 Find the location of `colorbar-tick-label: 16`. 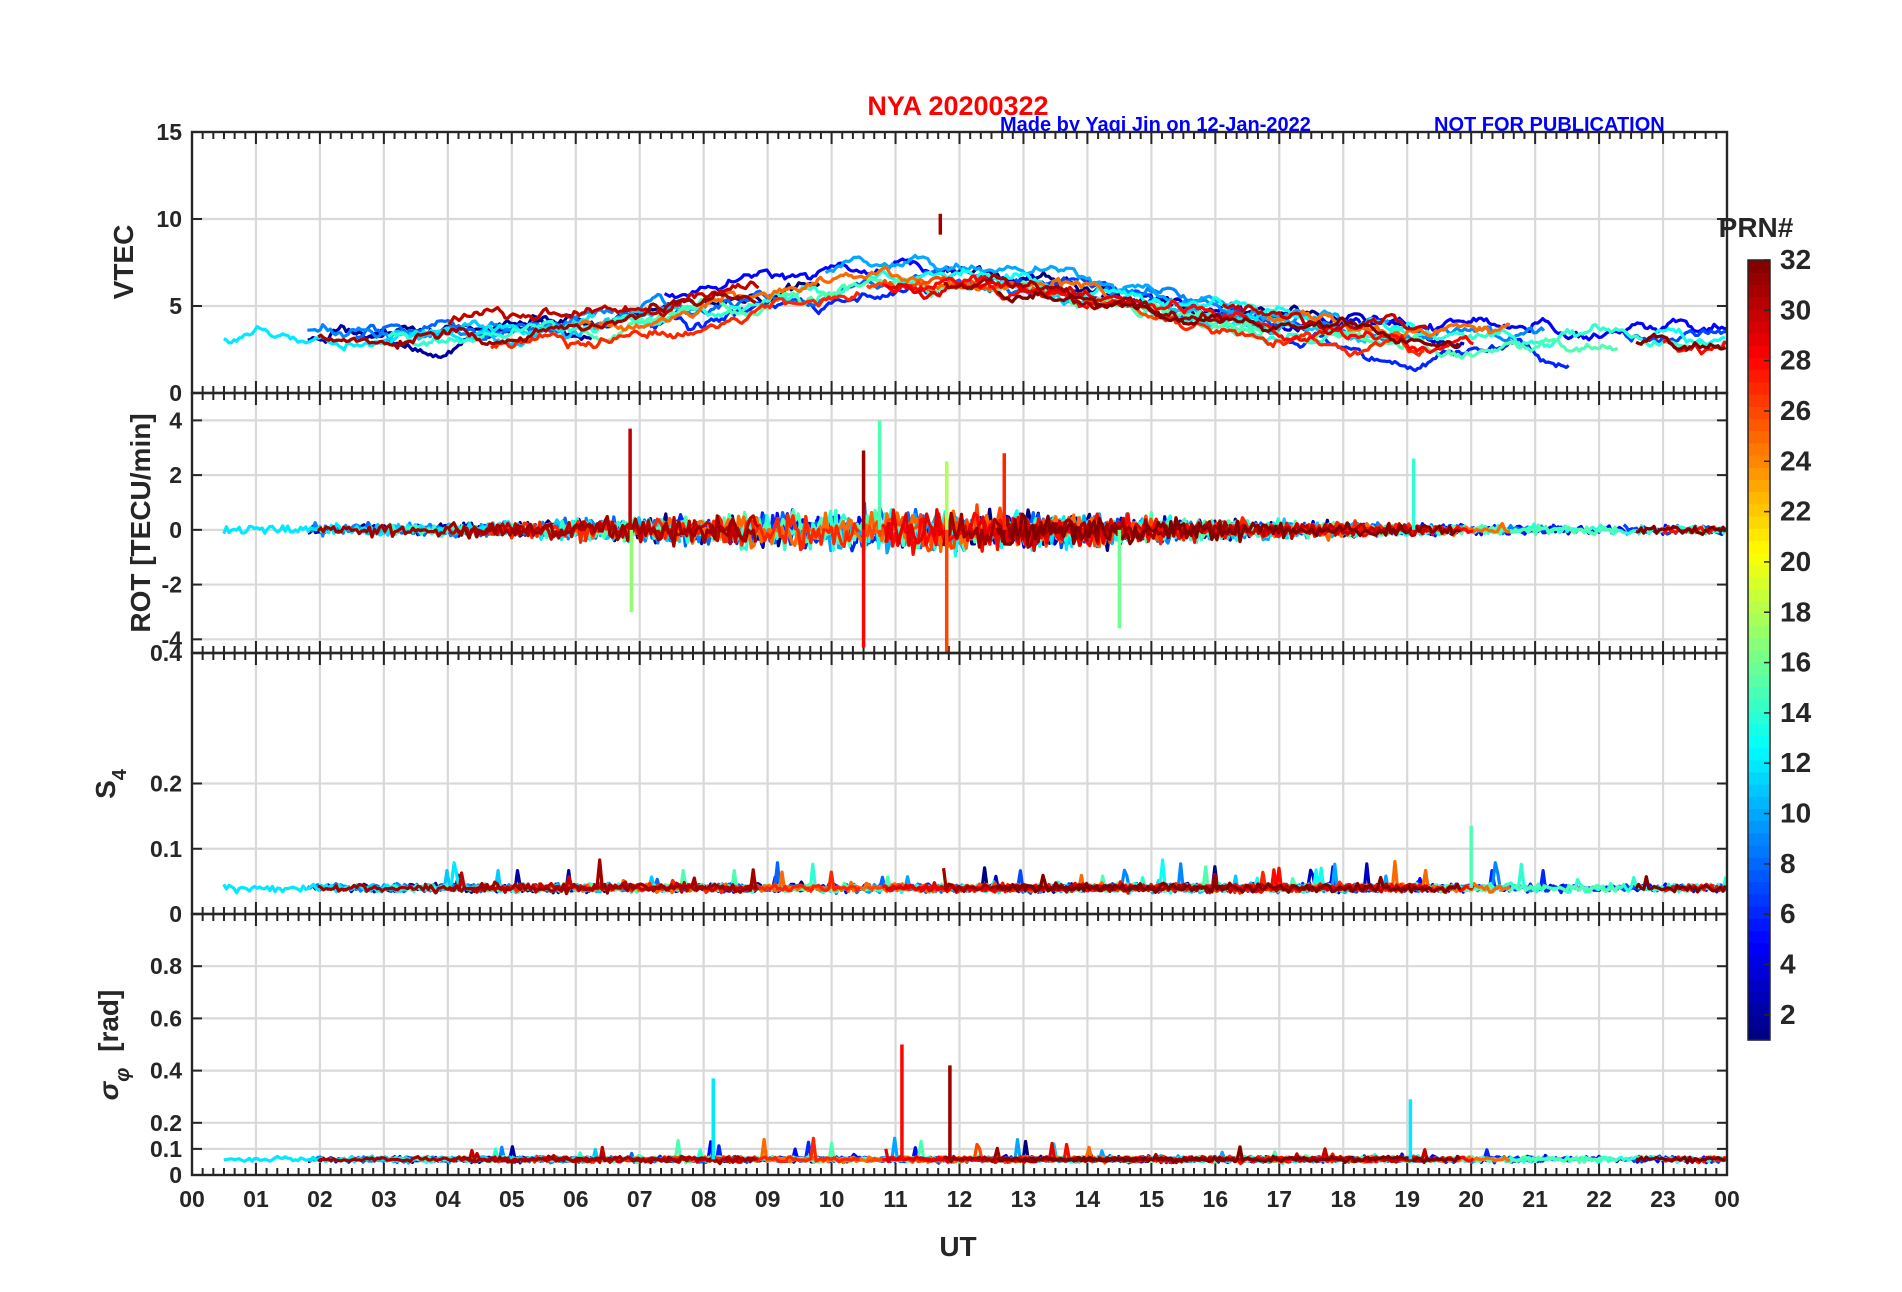

colorbar-tick-label: 16 is located at coordinates (1795, 662).